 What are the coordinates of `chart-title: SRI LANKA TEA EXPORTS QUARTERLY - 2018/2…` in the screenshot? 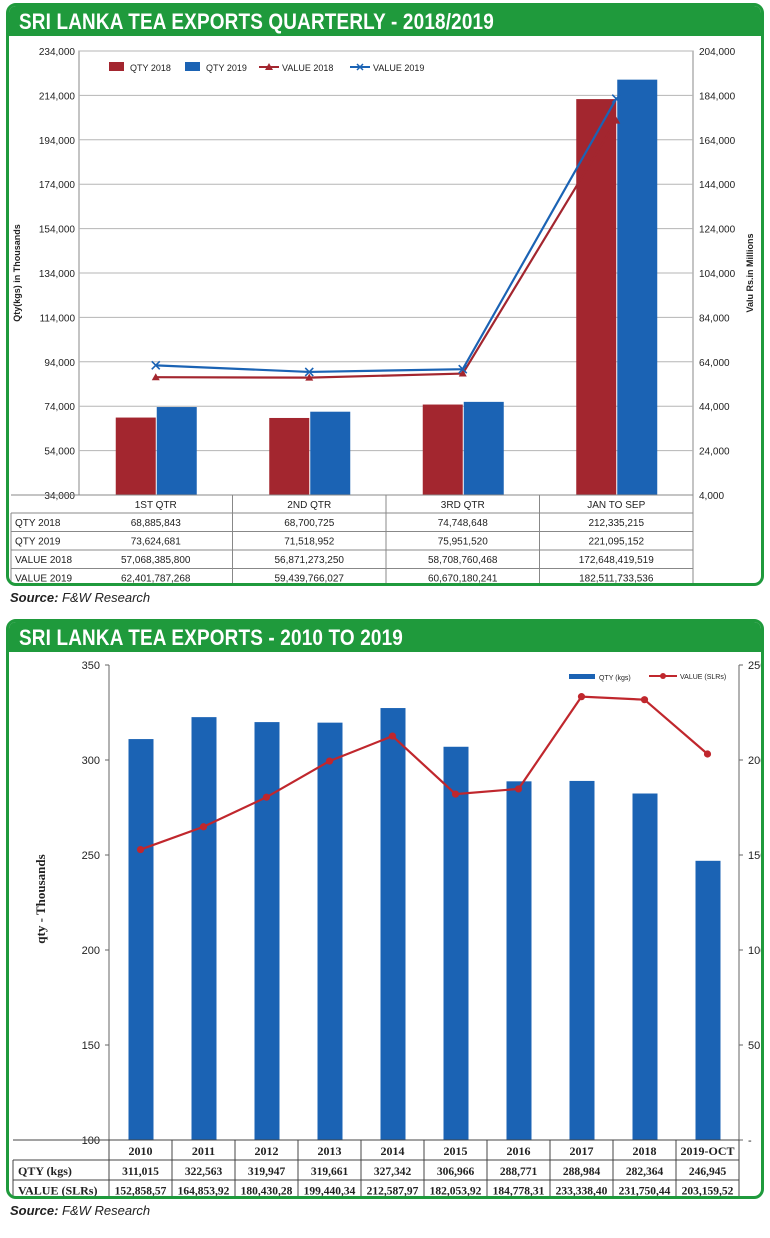 It's located at (256, 21).